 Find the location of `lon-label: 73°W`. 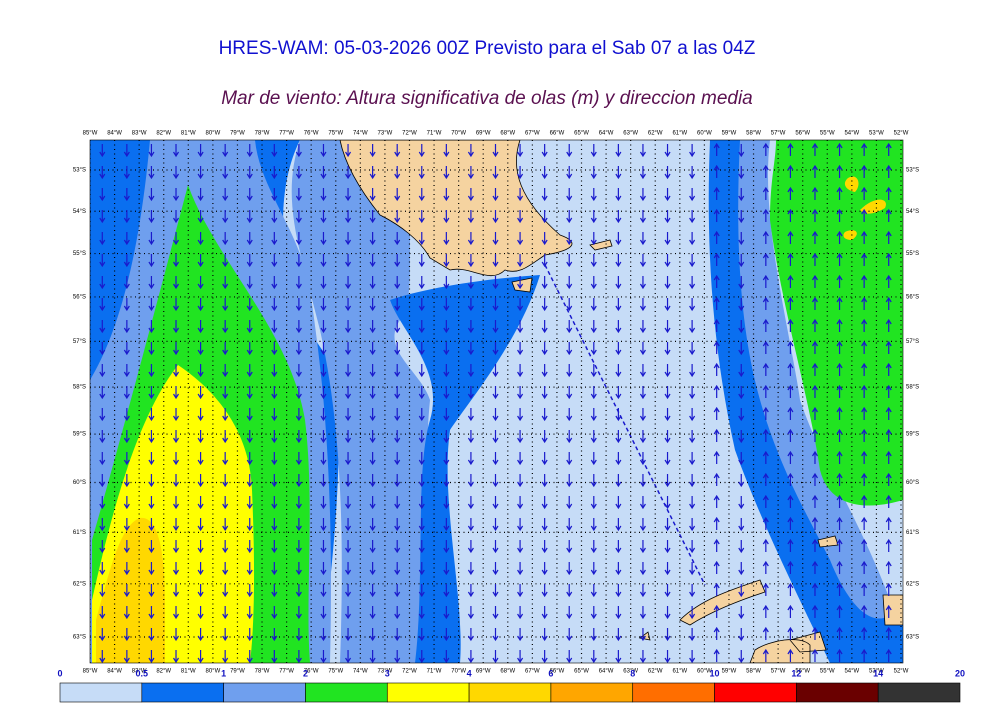

lon-label: 73°W is located at coordinates (385, 672).